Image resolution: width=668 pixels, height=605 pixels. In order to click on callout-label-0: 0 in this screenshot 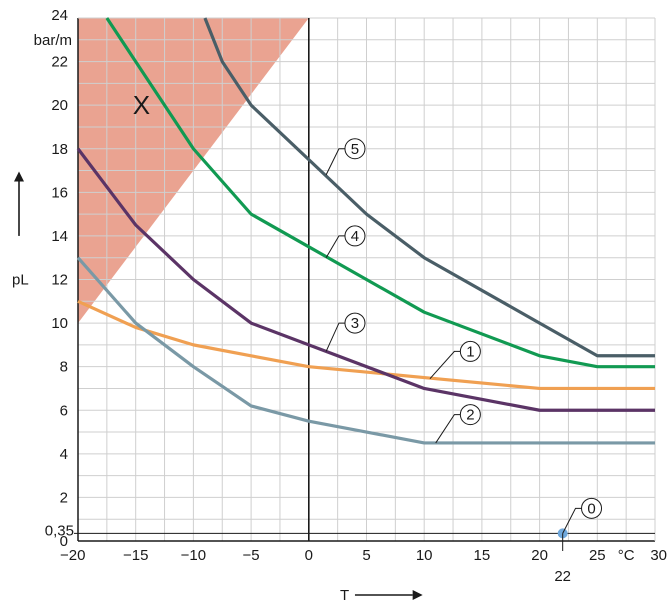, I will do `click(591, 508)`.